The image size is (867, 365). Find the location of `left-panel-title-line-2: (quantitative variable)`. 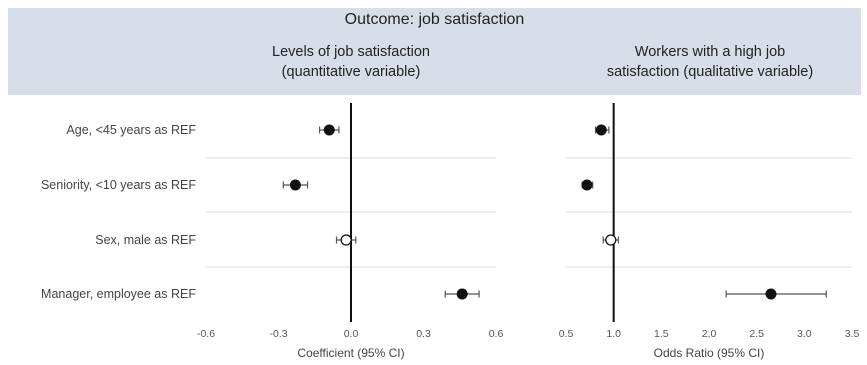

left-panel-title-line-2: (quantitative variable) is located at coordinates (351, 72).